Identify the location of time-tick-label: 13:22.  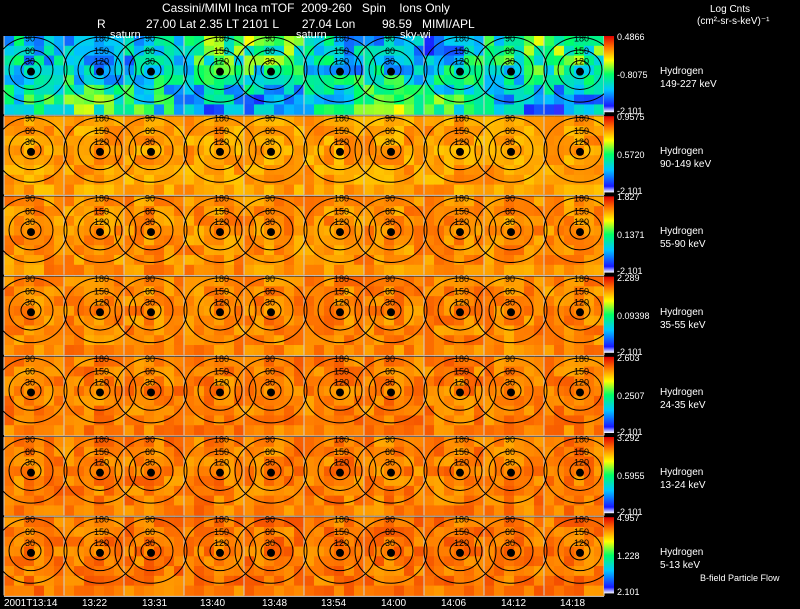
(95, 603).